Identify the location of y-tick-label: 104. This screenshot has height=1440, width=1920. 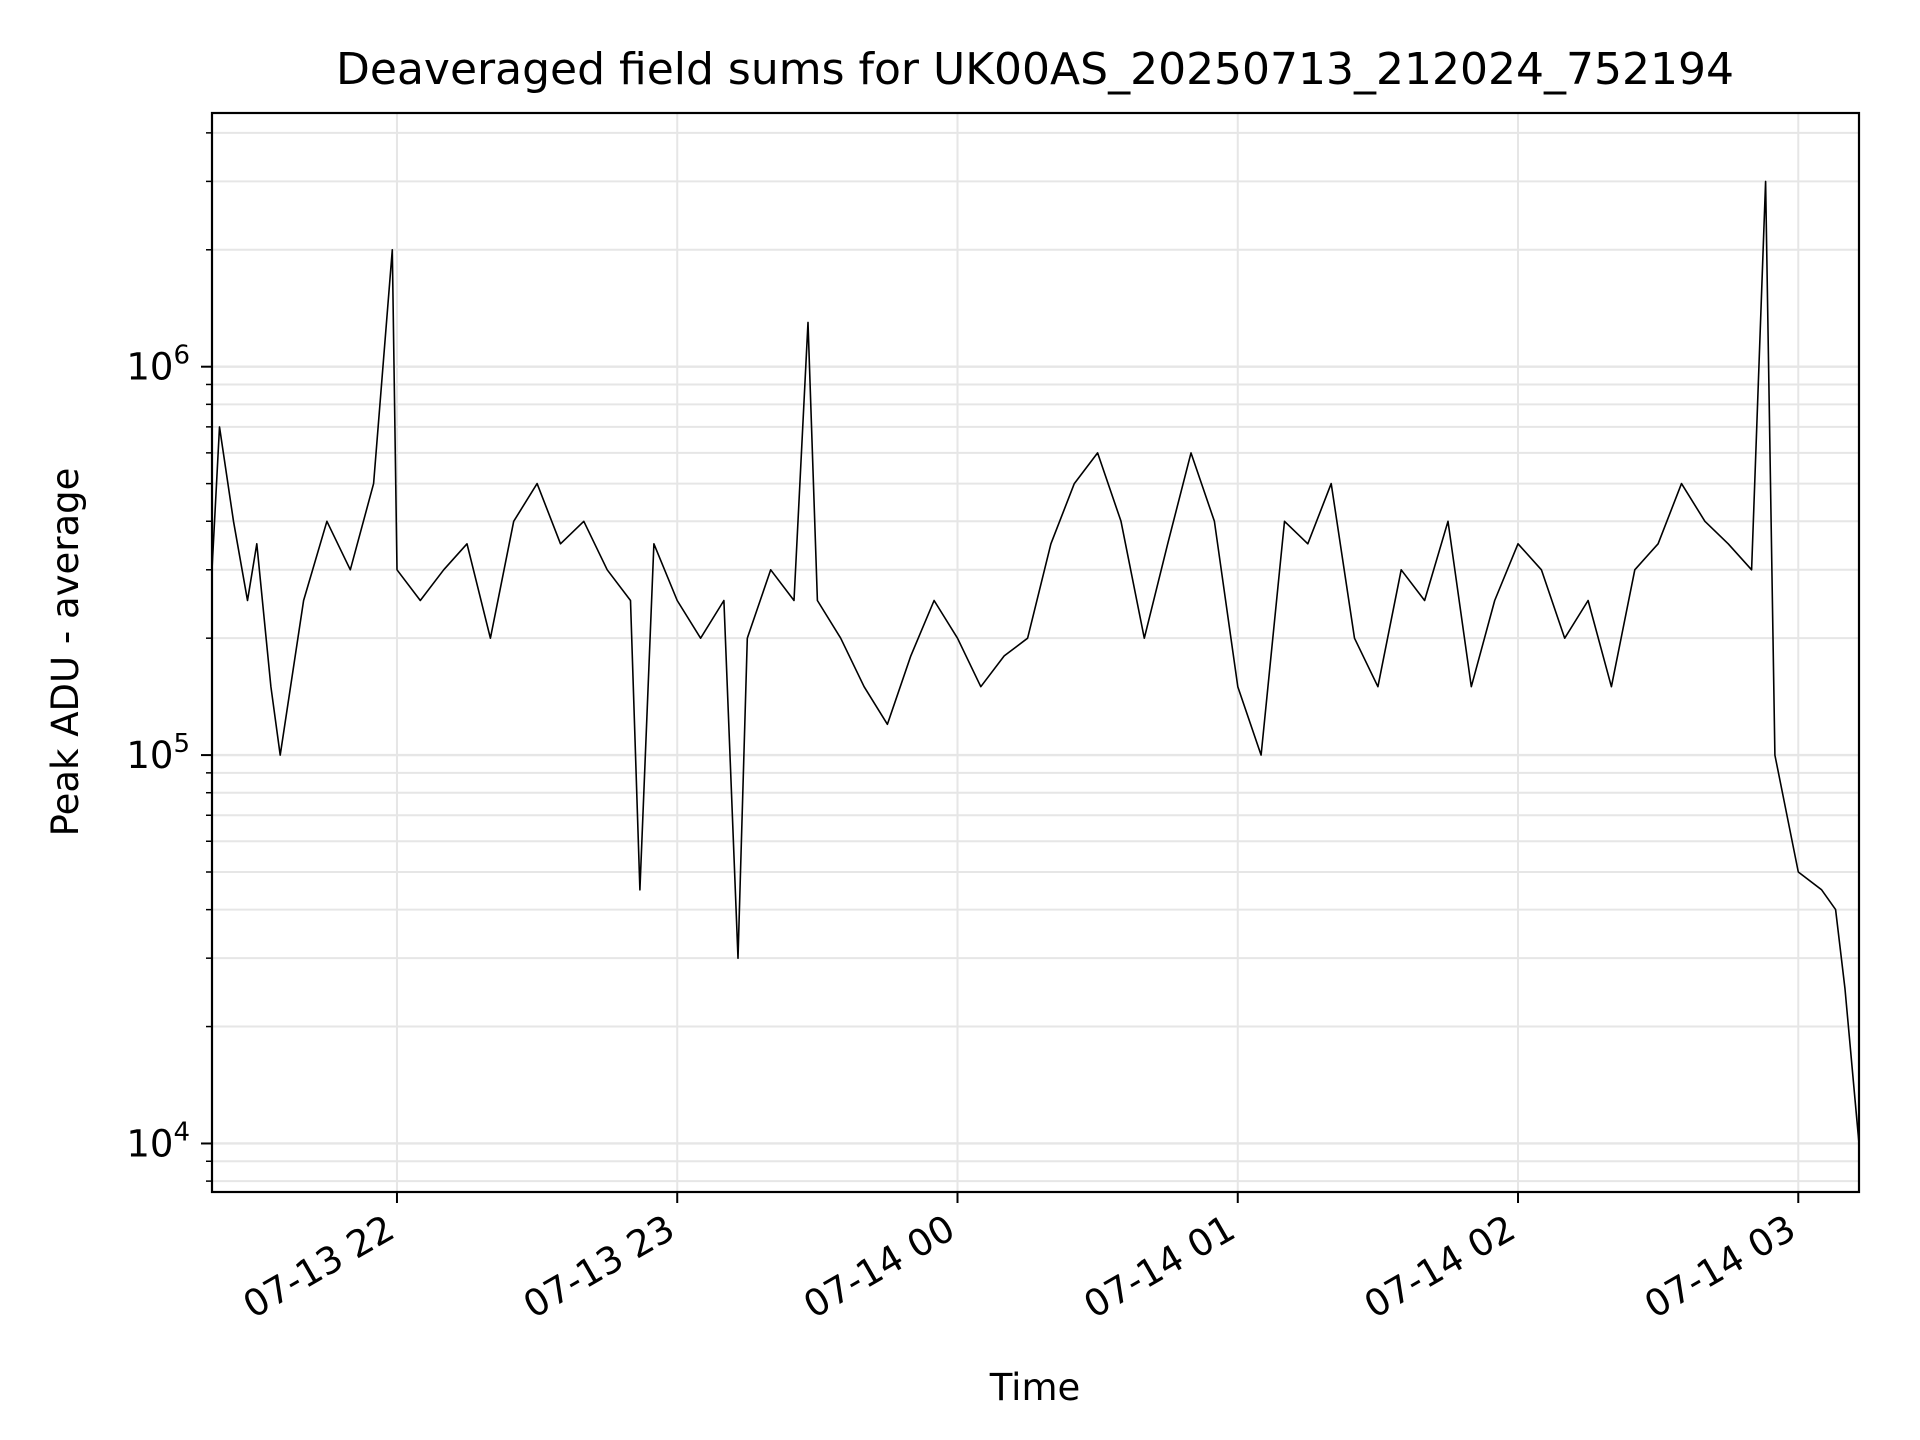
(158, 1141).